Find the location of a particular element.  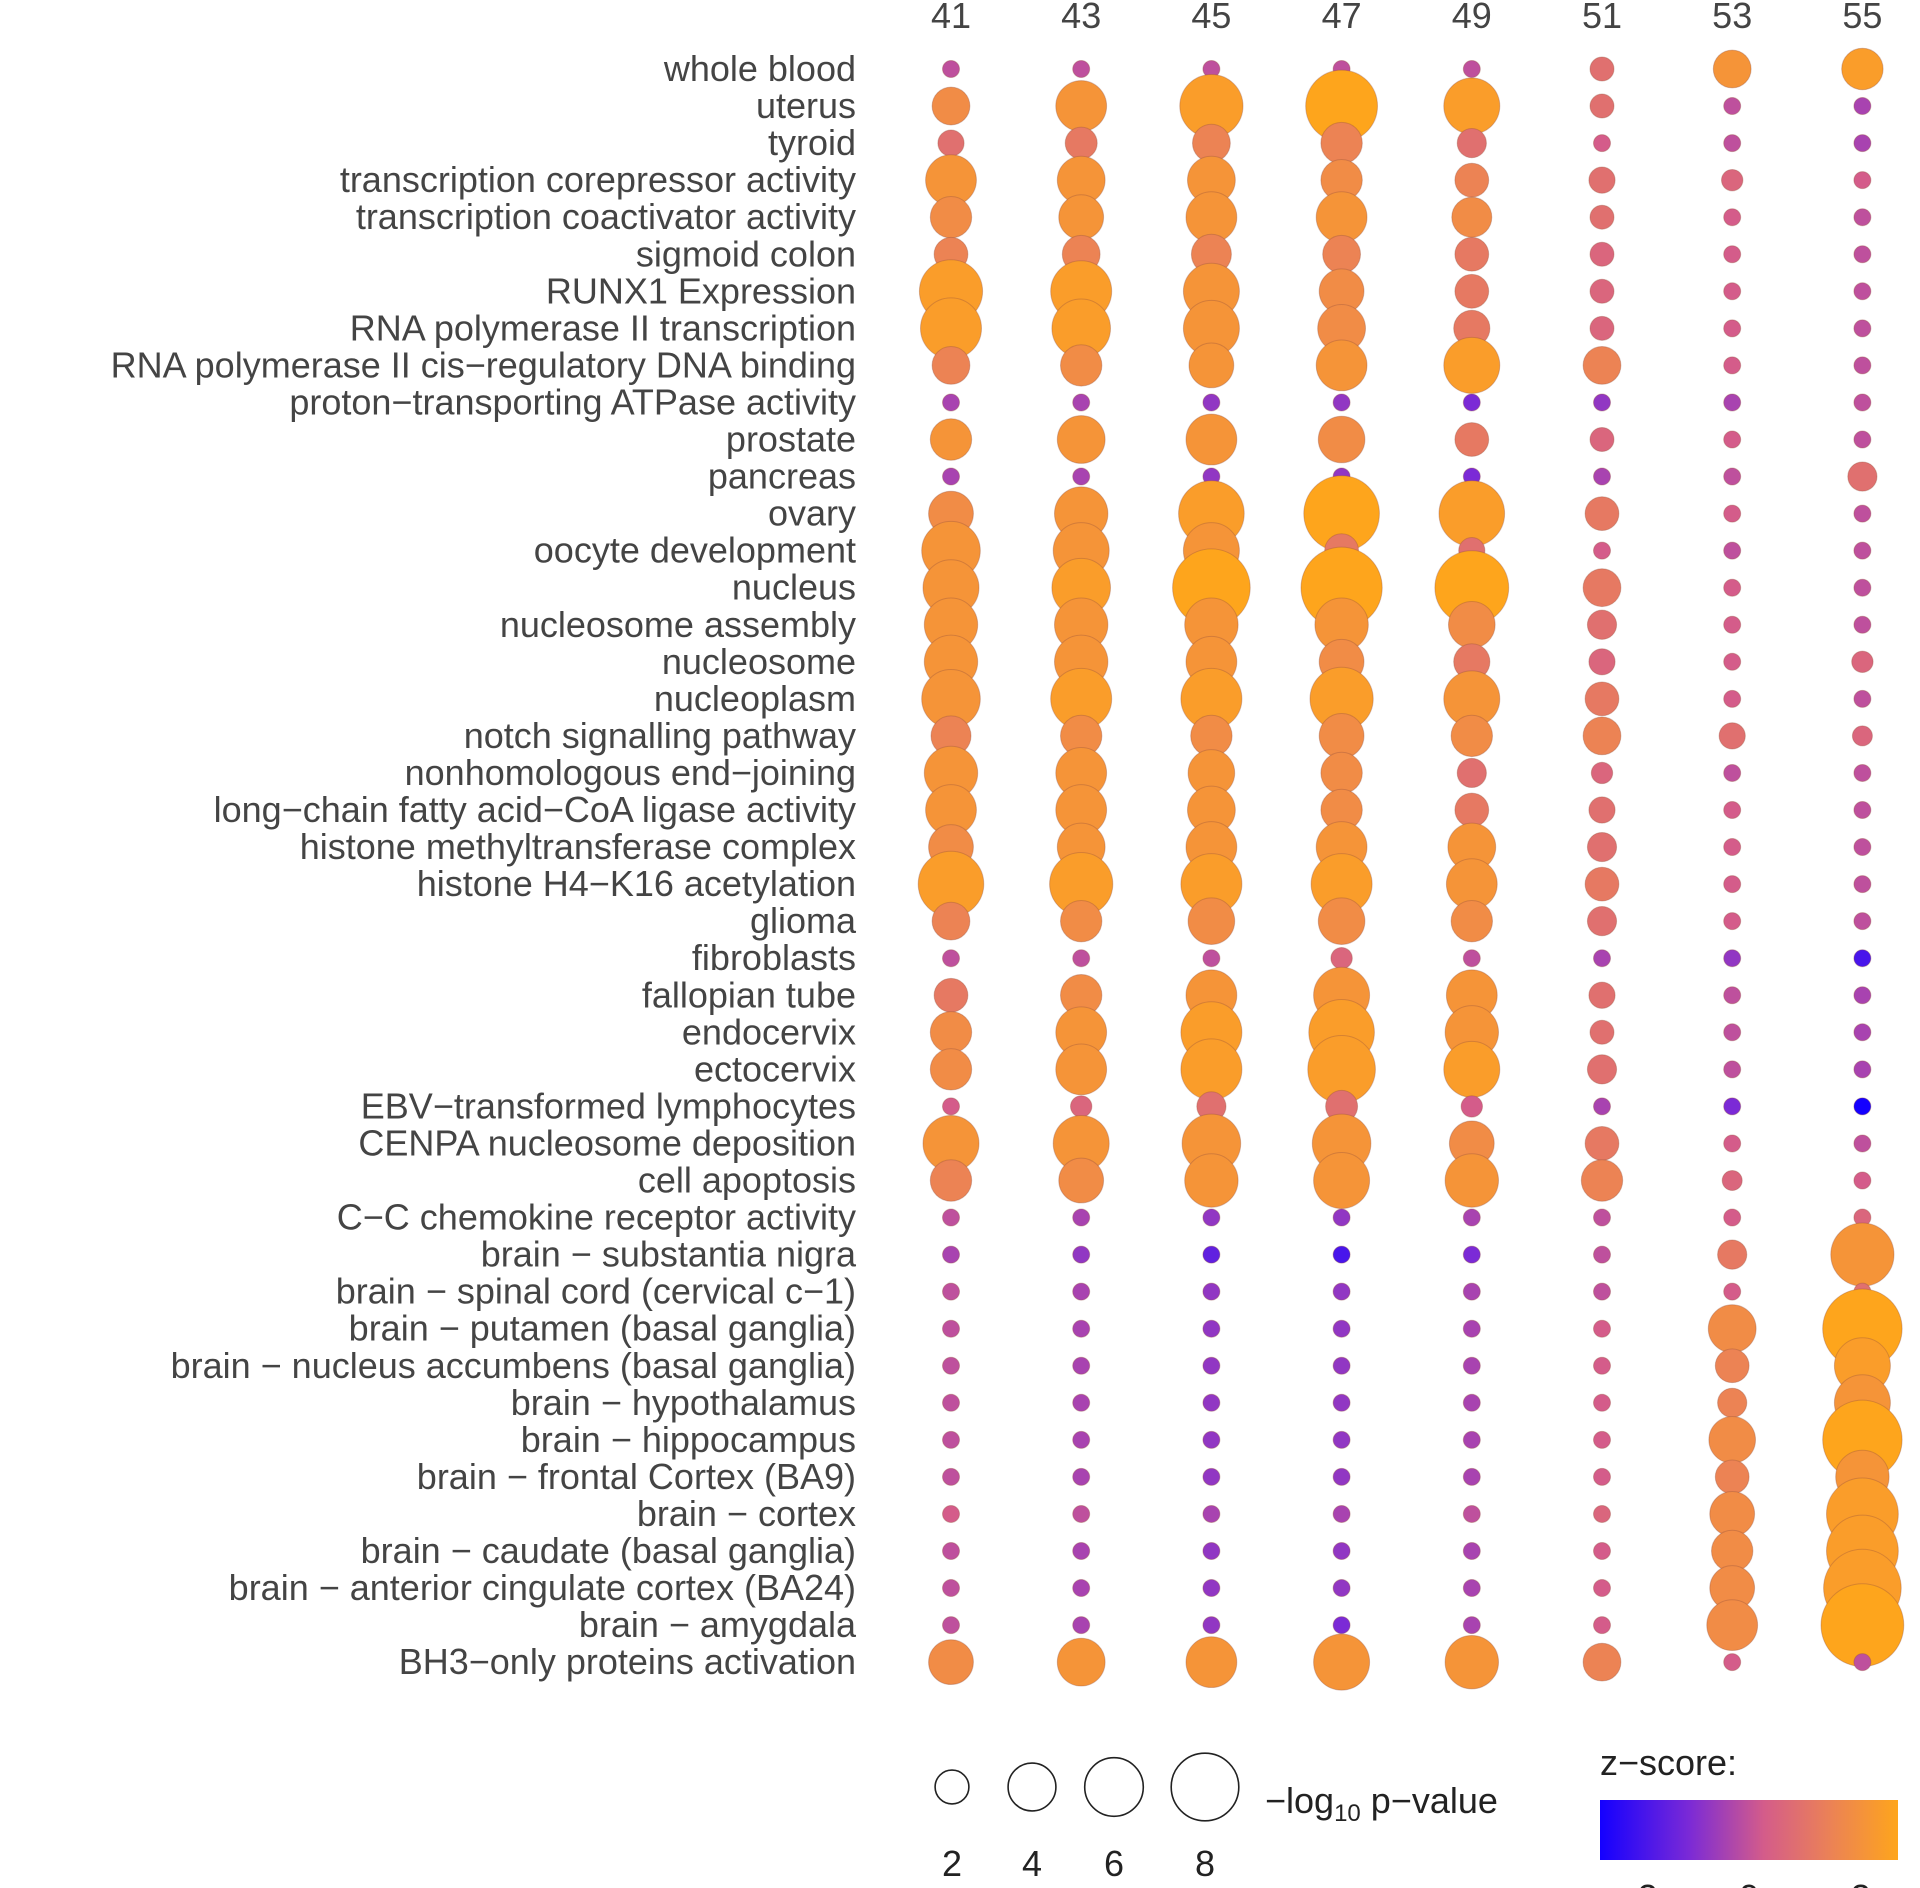

row-label: fallopian tube is located at coordinates (749, 994).